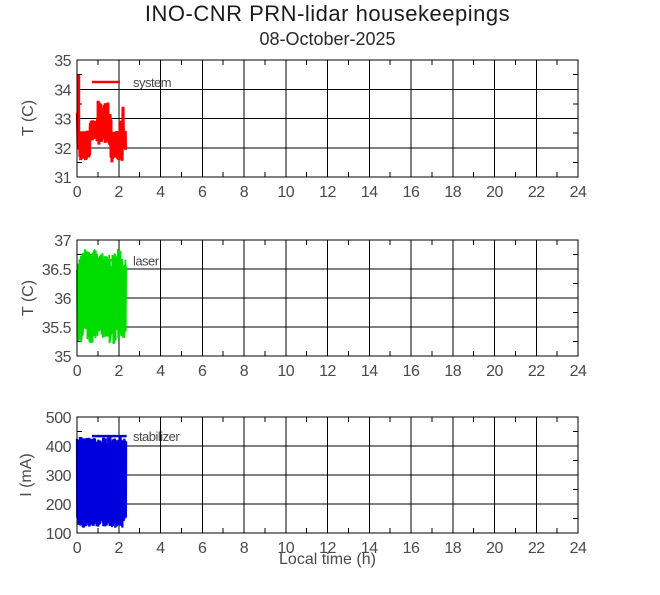  I want to click on y-tick-label: 300, so click(59, 476).